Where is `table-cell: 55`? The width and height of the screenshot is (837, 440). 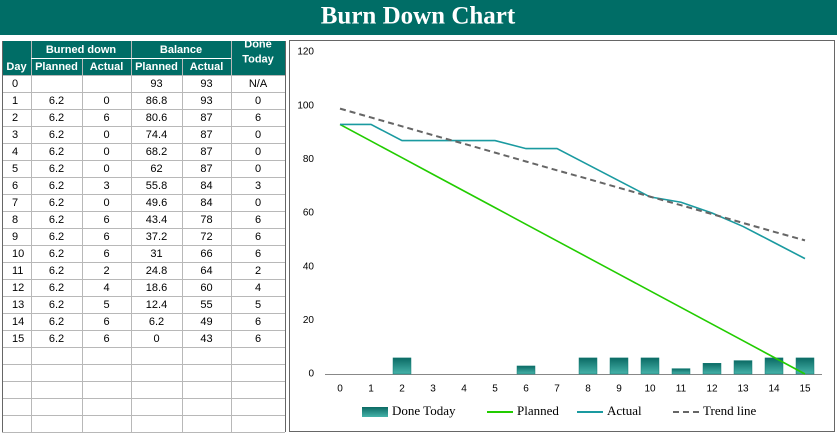
table-cell: 55 is located at coordinates (206, 305).